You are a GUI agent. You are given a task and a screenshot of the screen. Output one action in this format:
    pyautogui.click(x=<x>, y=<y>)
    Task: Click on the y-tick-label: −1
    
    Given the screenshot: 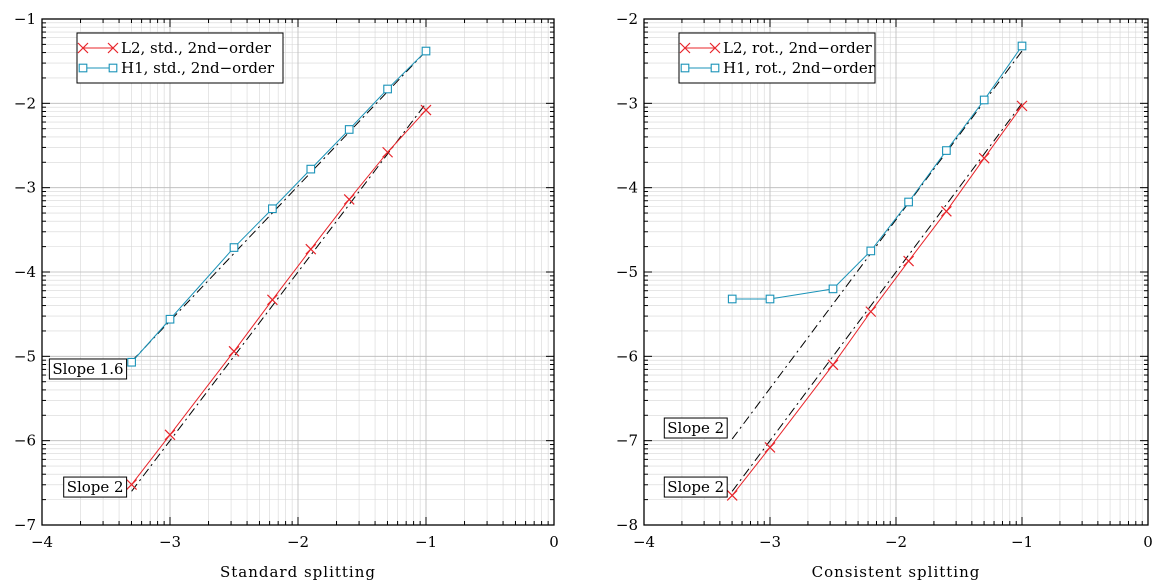 What is the action you would take?
    pyautogui.click(x=25, y=19)
    